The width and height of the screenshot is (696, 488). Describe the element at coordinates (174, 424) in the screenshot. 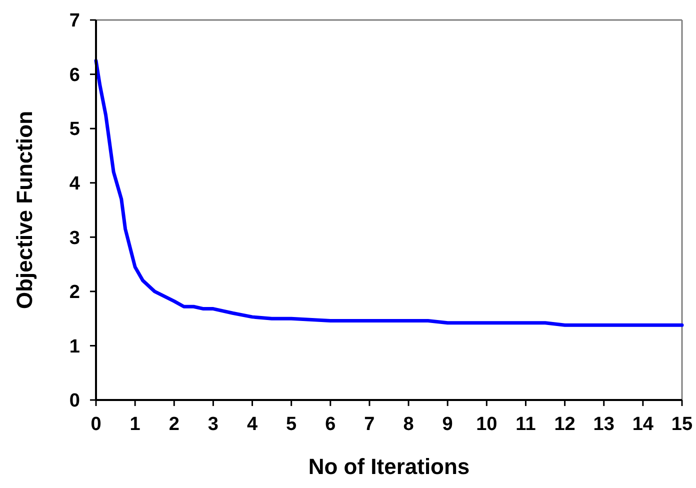

I see `x-tick-label: 2` at that location.